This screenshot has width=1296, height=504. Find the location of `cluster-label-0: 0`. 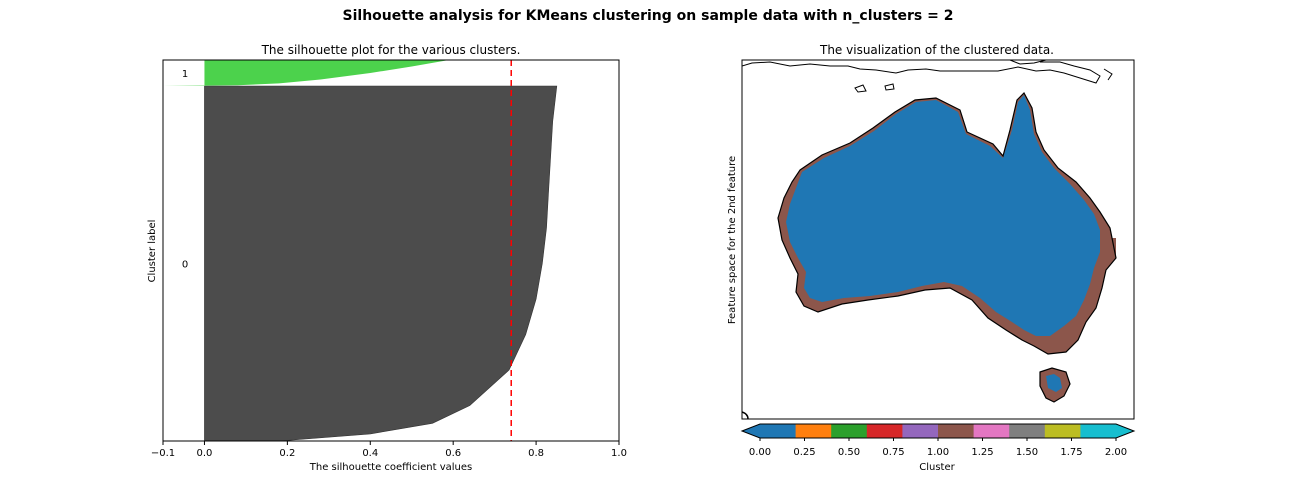

cluster-label-0: 0 is located at coordinates (185, 265).